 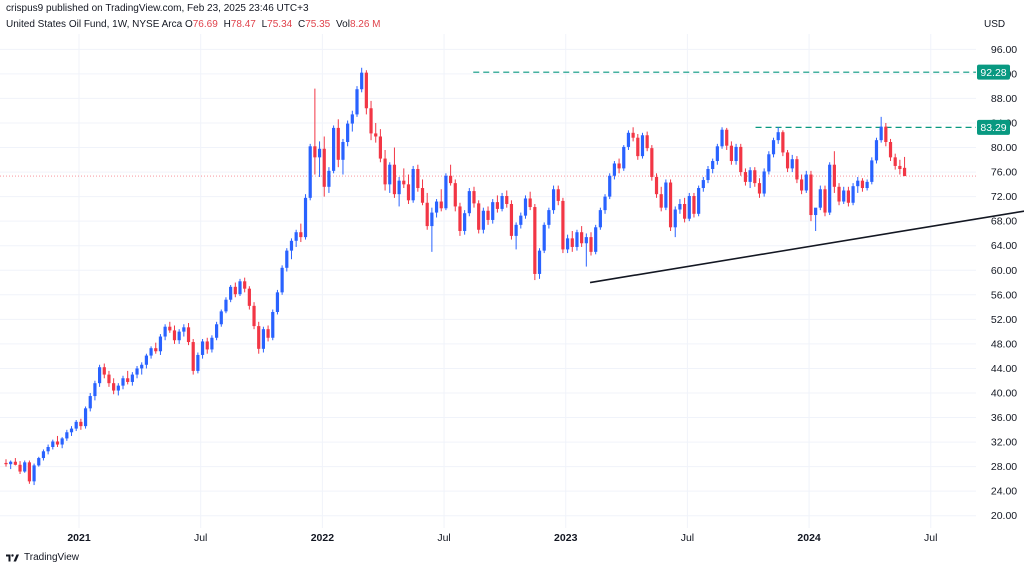 I want to click on symbol-name: United States Oil Fund, 1W, NYSE Arca, so click(x=94, y=24).